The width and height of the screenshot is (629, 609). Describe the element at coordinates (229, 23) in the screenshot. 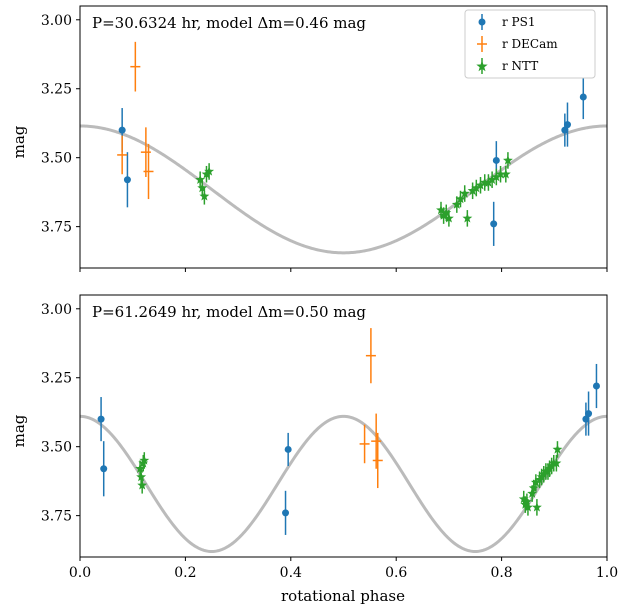

I see `top-period-annotation: P=30.6324 hr, model Δm=0.46 mag` at that location.